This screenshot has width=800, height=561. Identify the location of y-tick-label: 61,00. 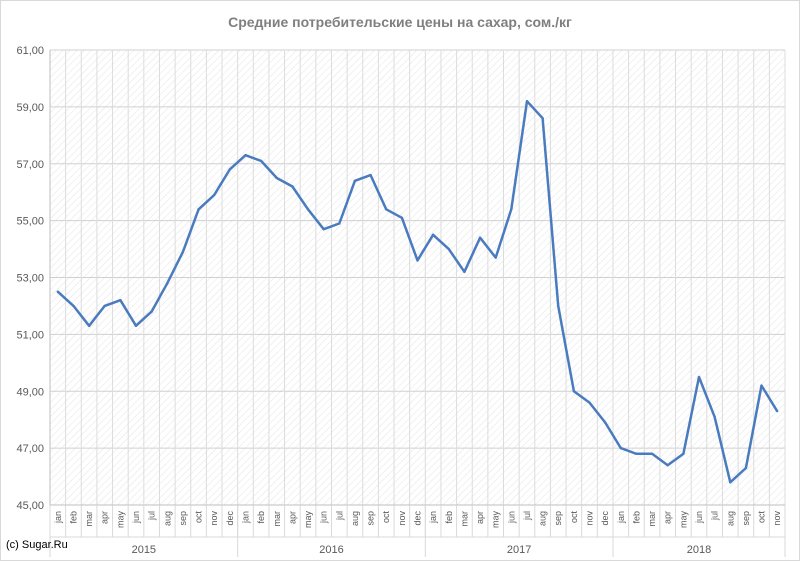
(30, 51).